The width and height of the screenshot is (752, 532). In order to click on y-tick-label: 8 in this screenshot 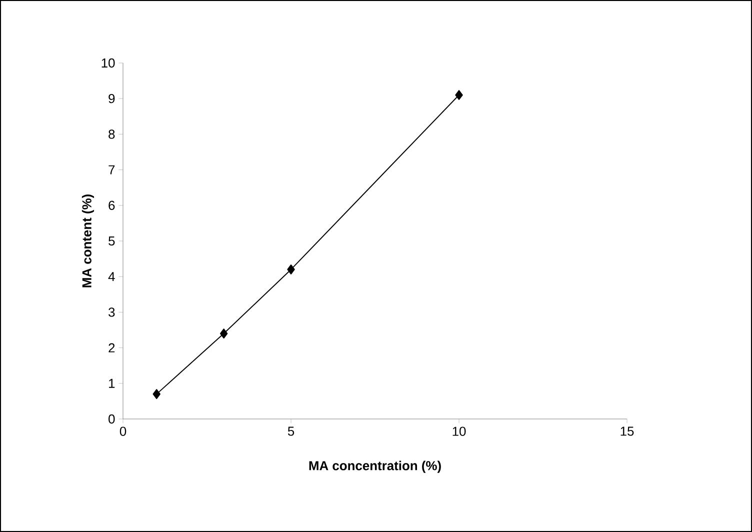, I will do `click(111, 134)`.